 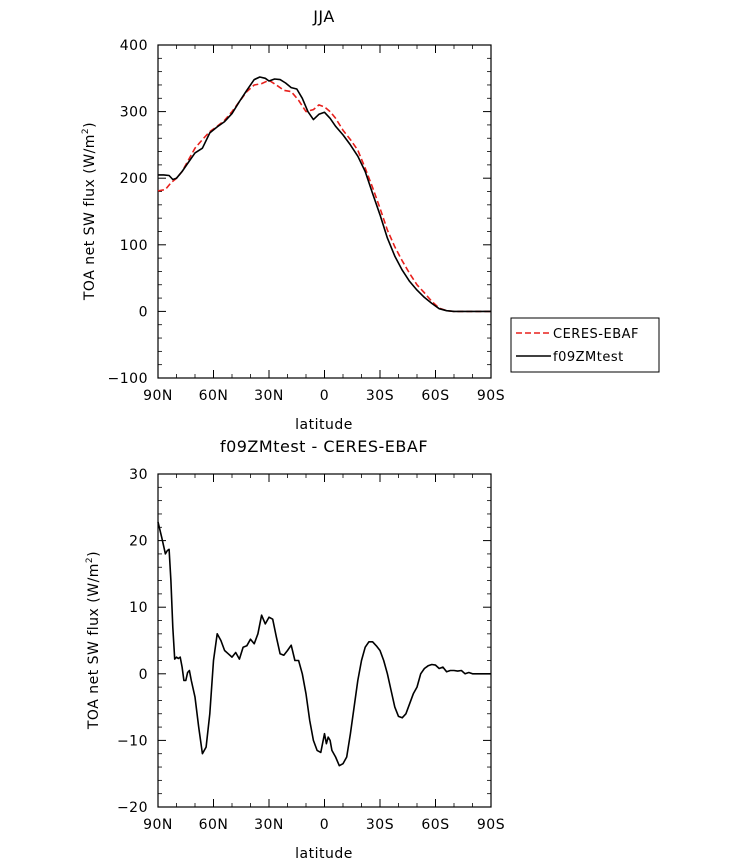 I want to click on y-tick-label: 30, so click(x=138, y=475).